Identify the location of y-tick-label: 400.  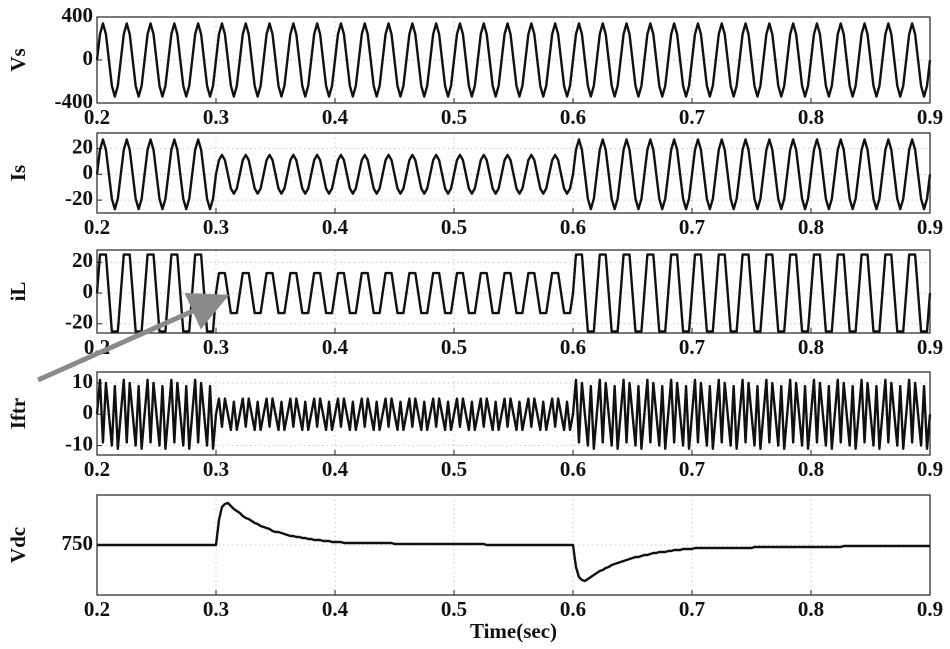
(78, 15).